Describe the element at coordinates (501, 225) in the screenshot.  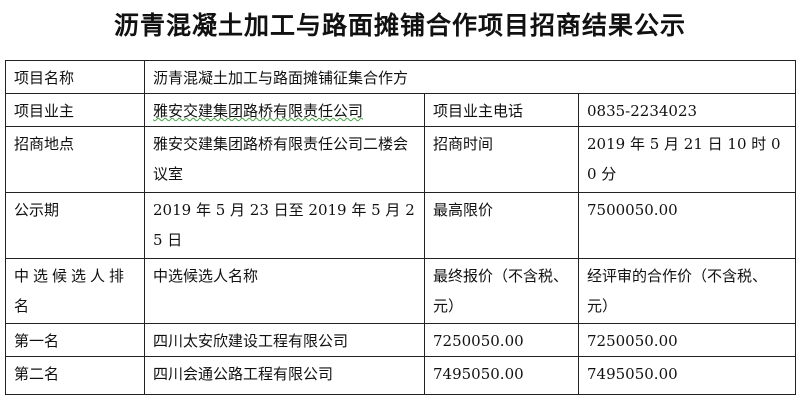
I see `max-price-label: 最高限价` at that location.